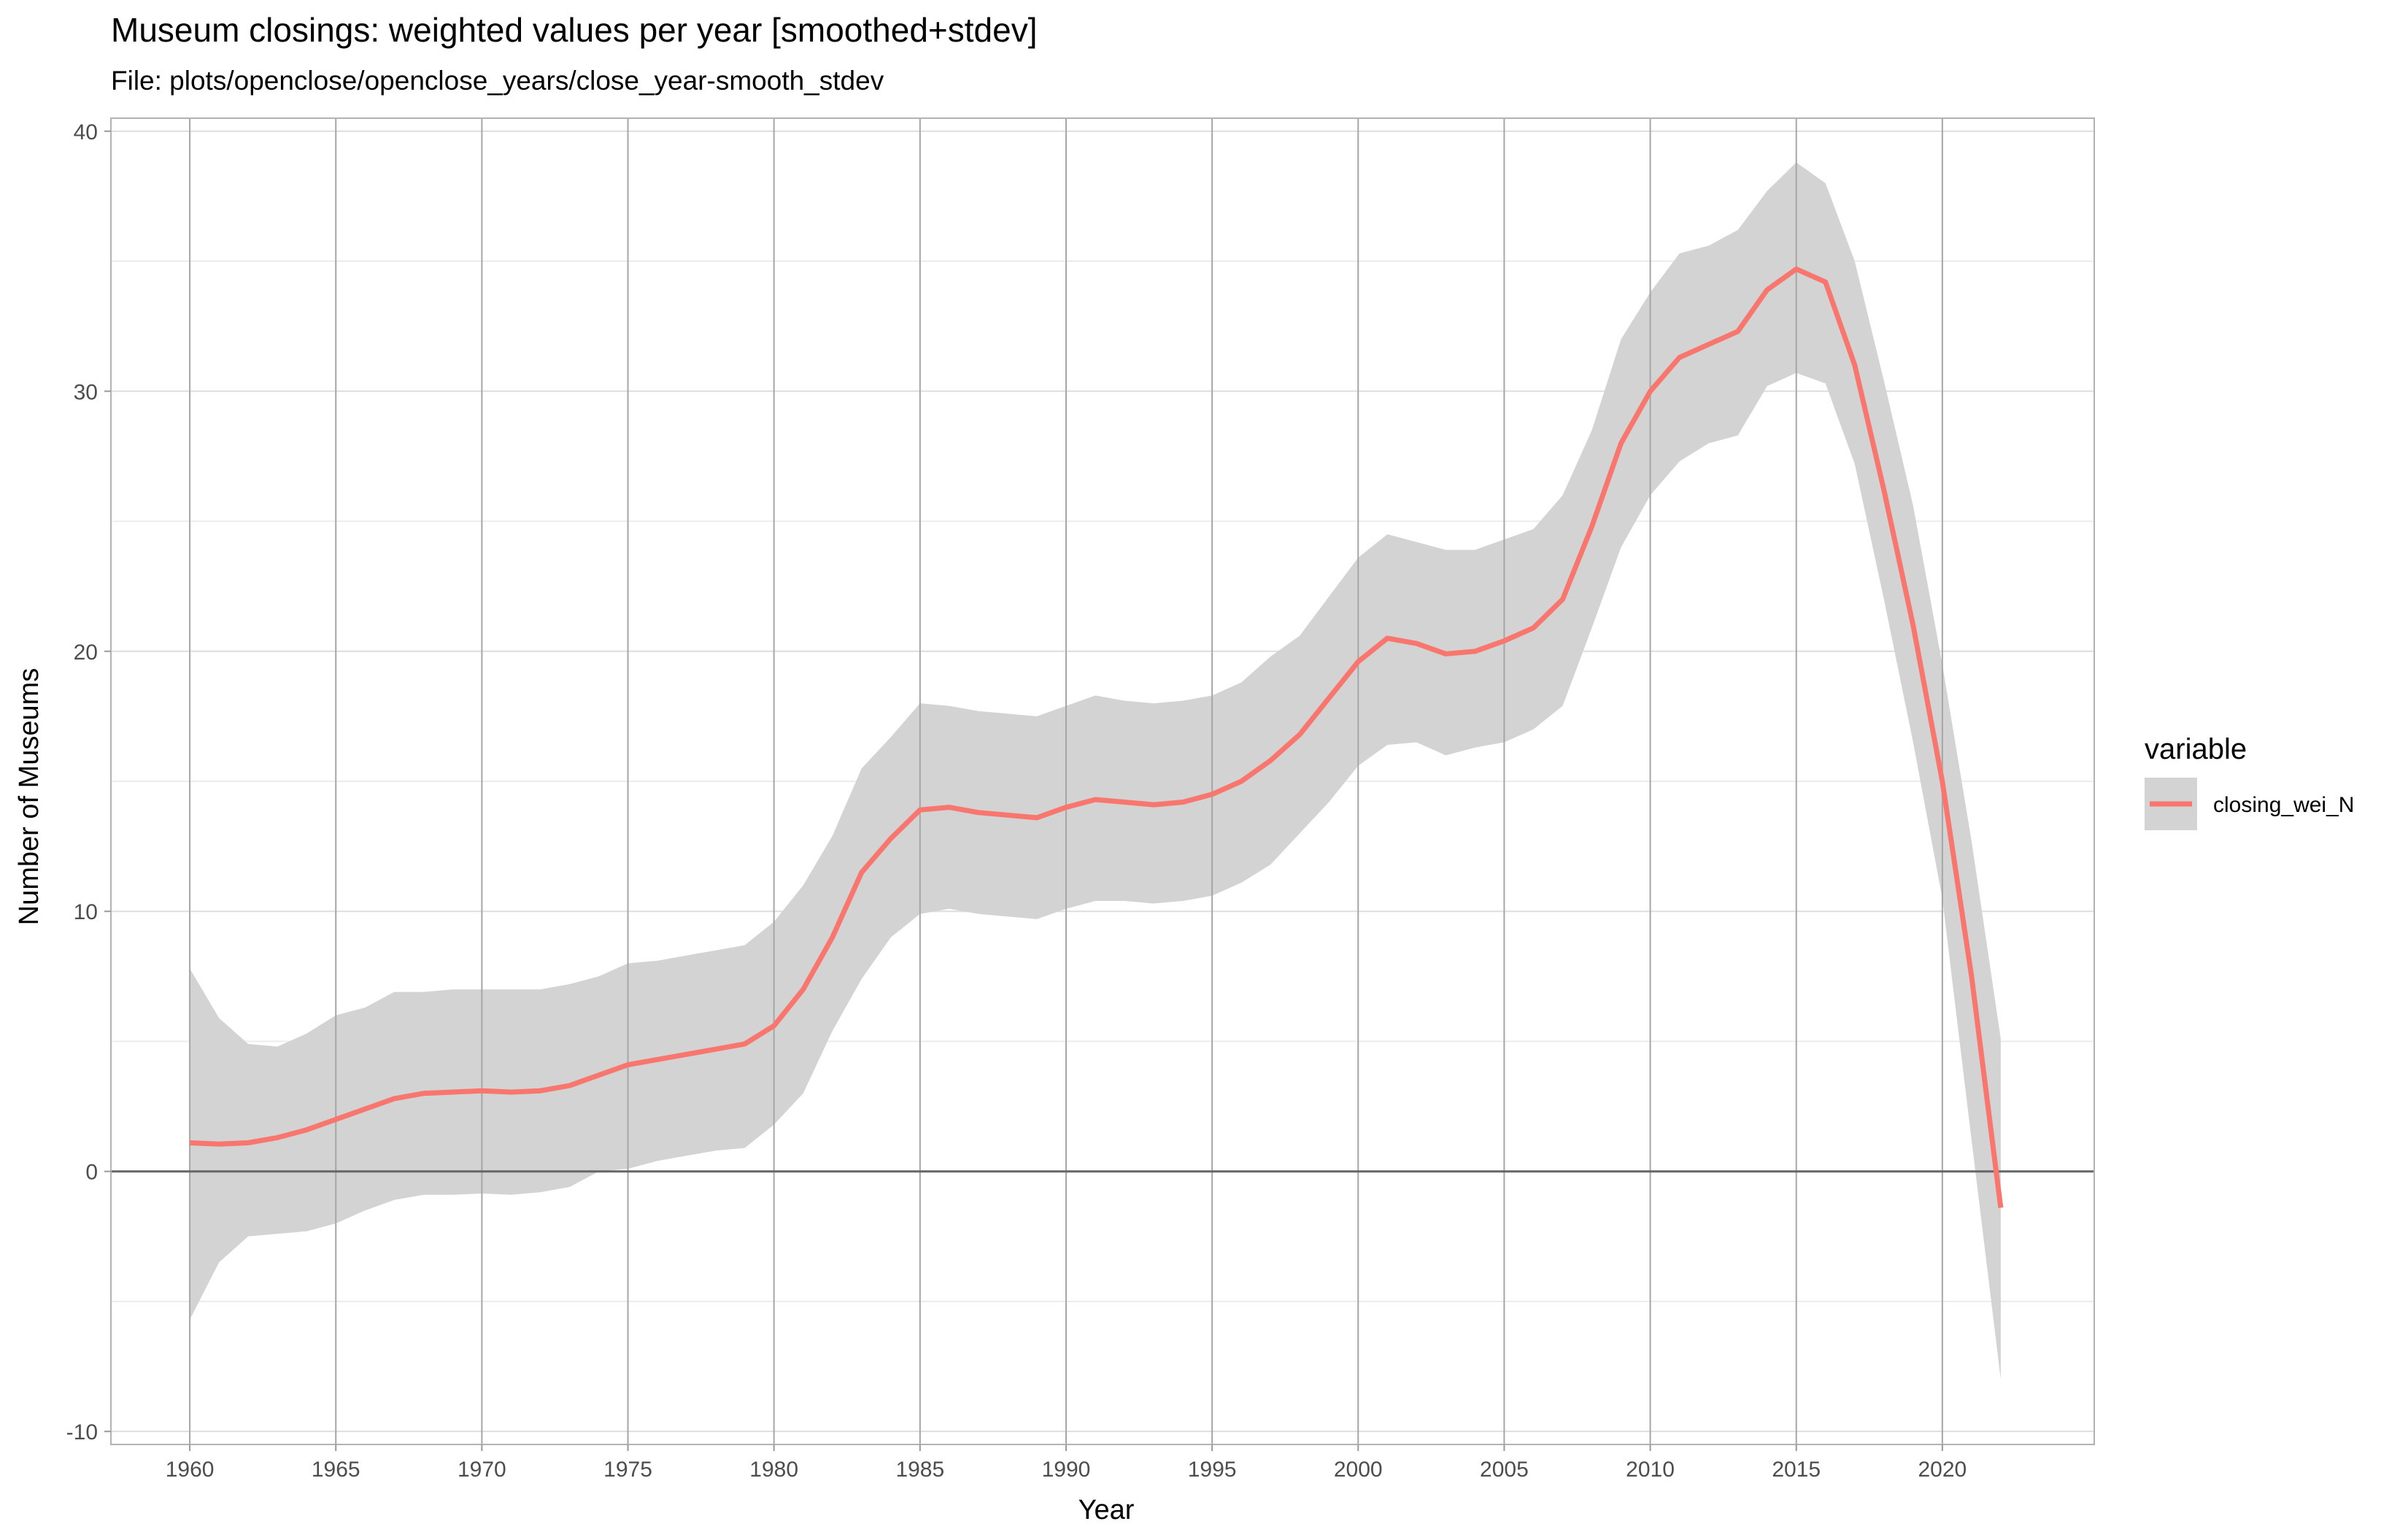 This screenshot has height=1532, width=2408. I want to click on legend: variable closing_wei_N, so click(2249, 782).